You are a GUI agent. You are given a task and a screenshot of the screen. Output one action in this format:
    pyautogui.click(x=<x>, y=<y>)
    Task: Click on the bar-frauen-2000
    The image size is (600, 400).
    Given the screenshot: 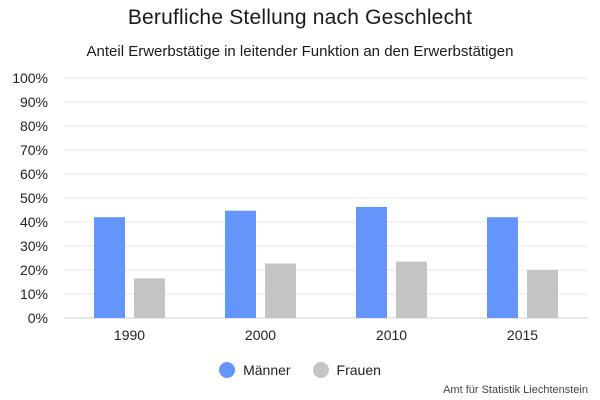 What is the action you would take?
    pyautogui.click(x=280, y=290)
    